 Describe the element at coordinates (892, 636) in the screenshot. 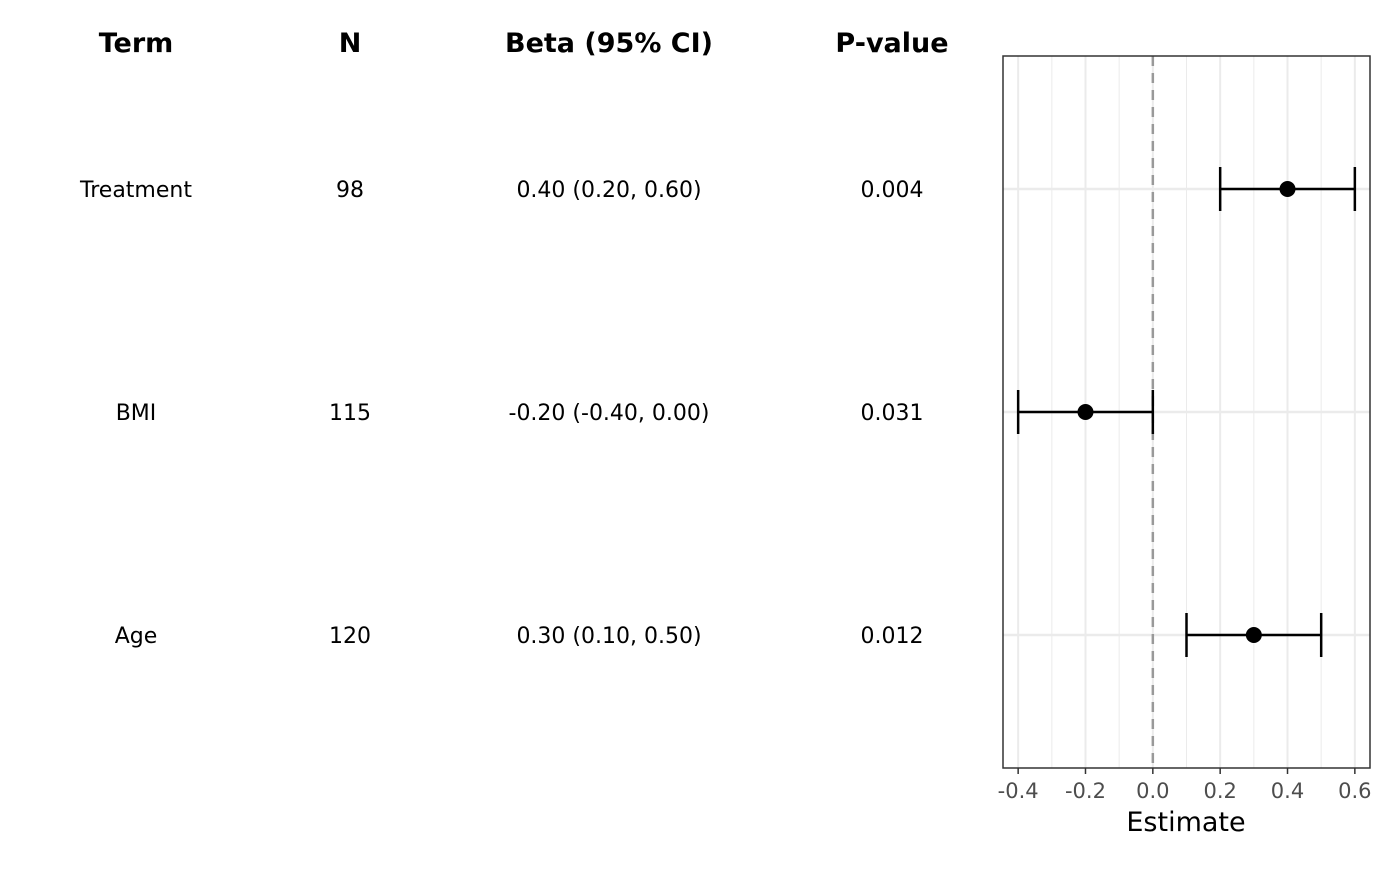

I see `p-value: 0.012` at that location.